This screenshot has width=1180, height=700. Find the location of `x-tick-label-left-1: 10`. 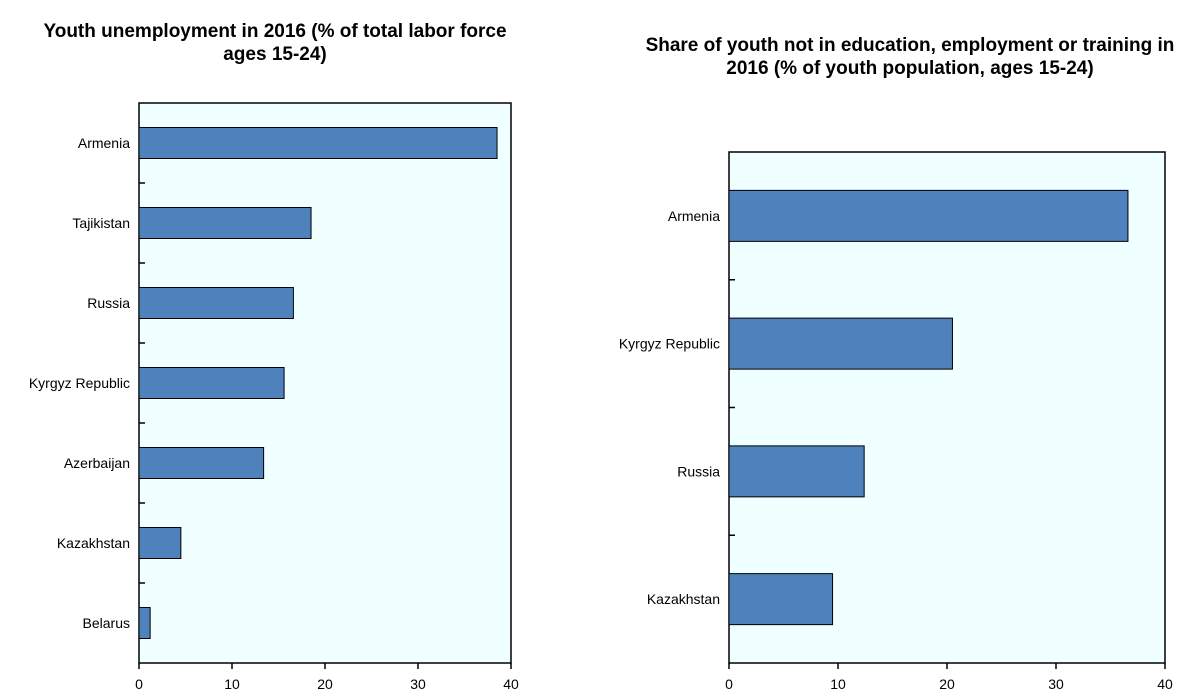

x-tick-label-left-1: 10 is located at coordinates (232, 684).